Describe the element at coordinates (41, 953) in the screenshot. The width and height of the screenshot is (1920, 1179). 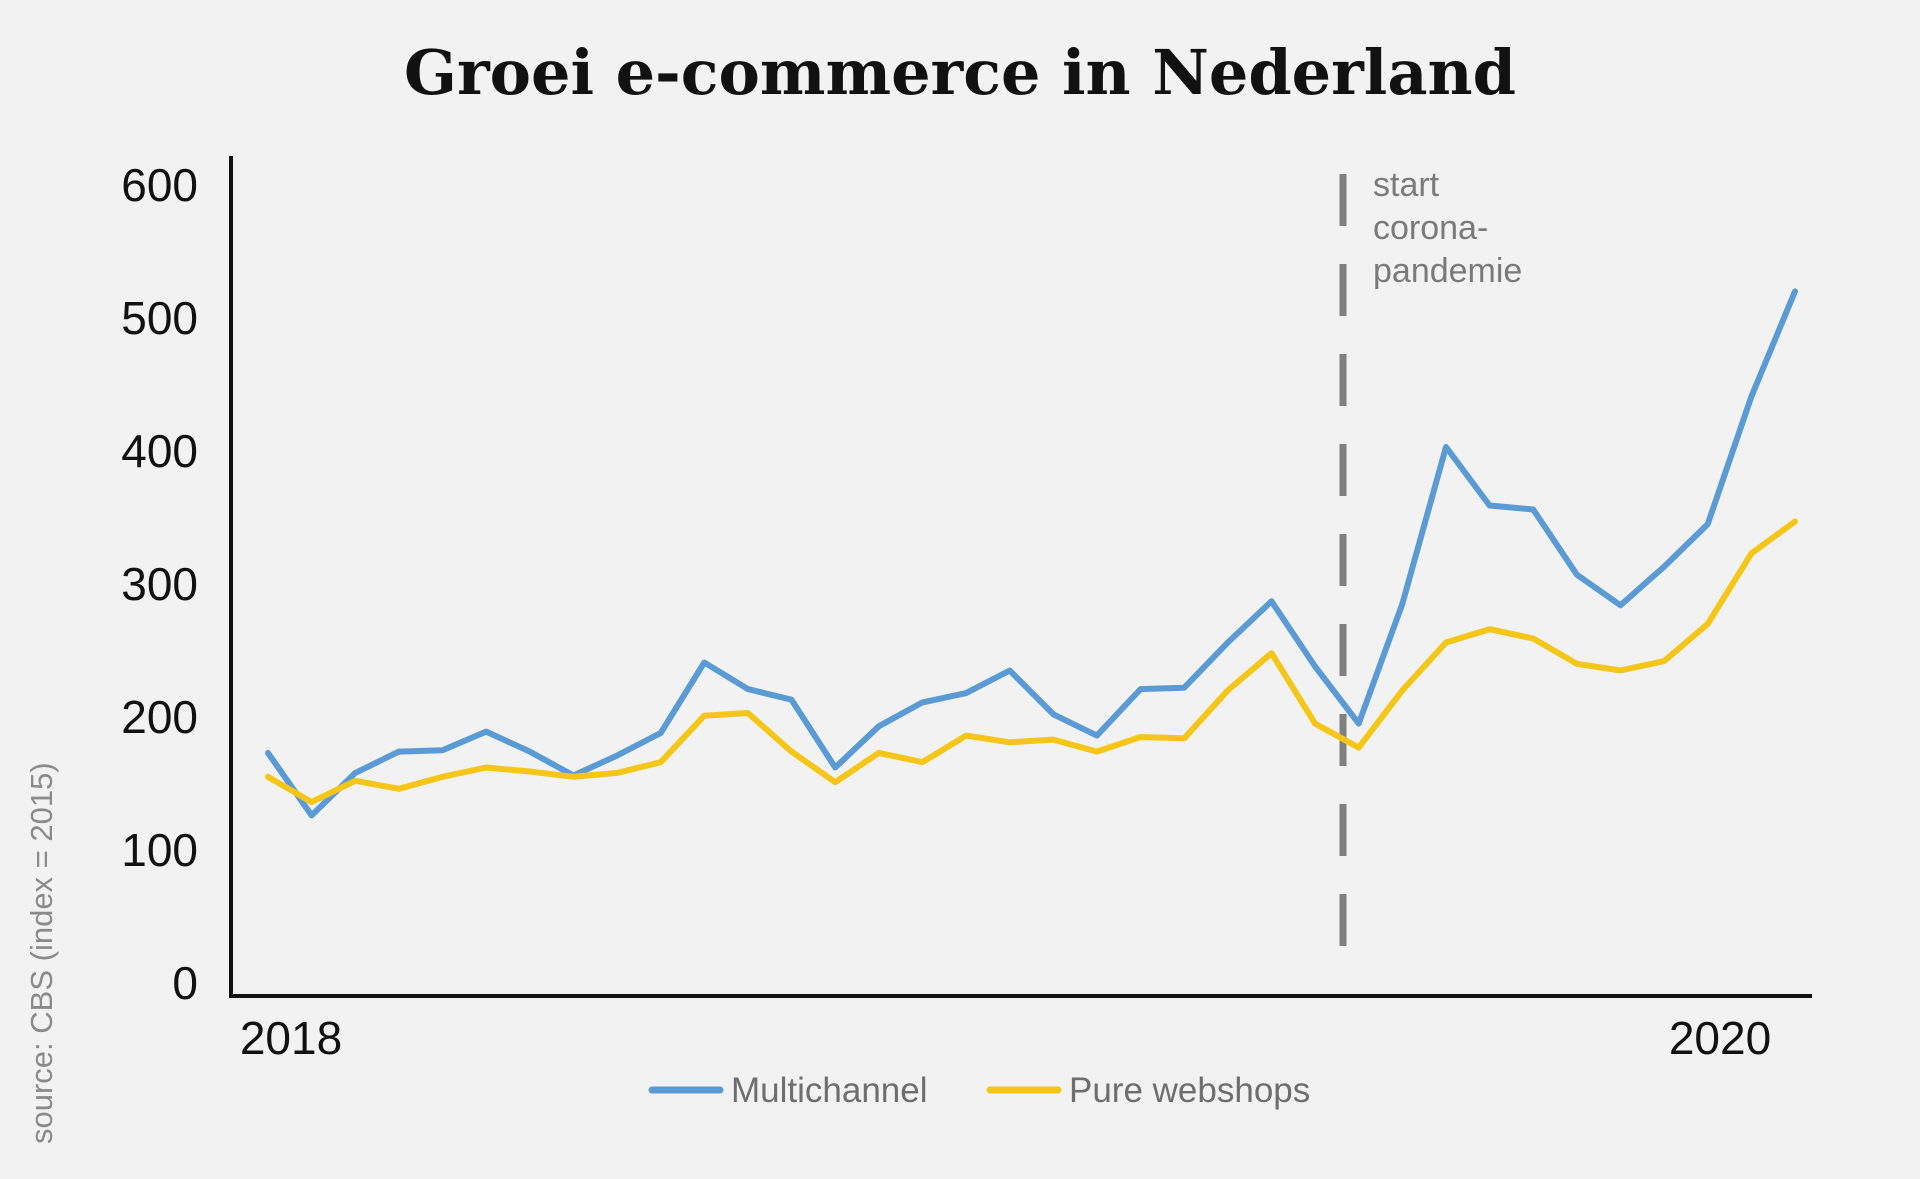
I see `source-label: source: CBS (index = 2015)` at that location.